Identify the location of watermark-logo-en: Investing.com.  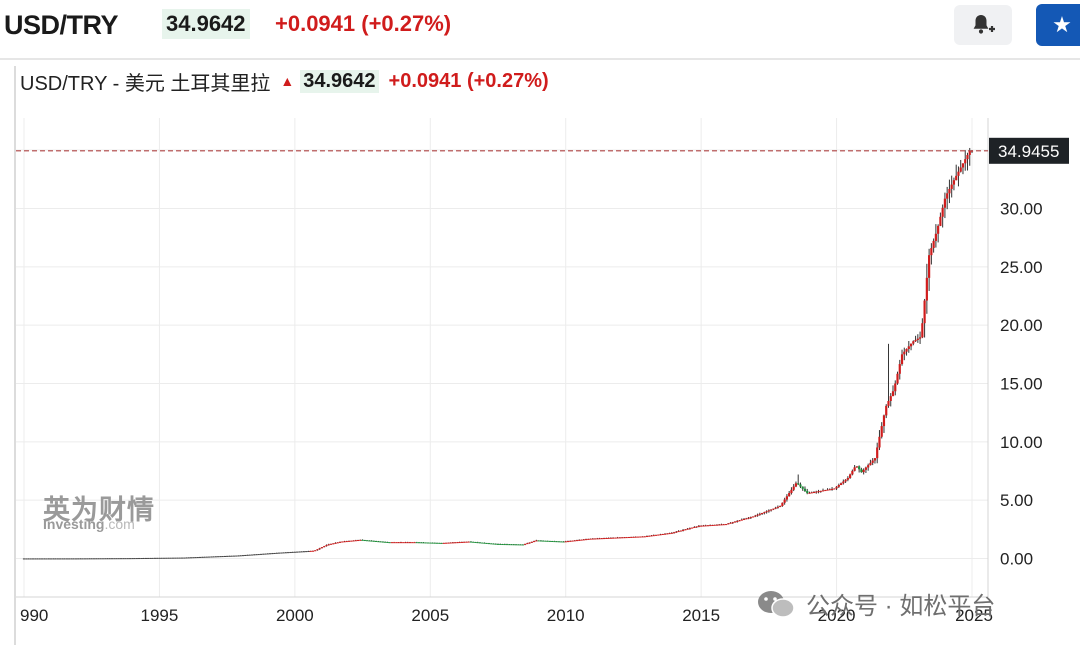
(89, 524).